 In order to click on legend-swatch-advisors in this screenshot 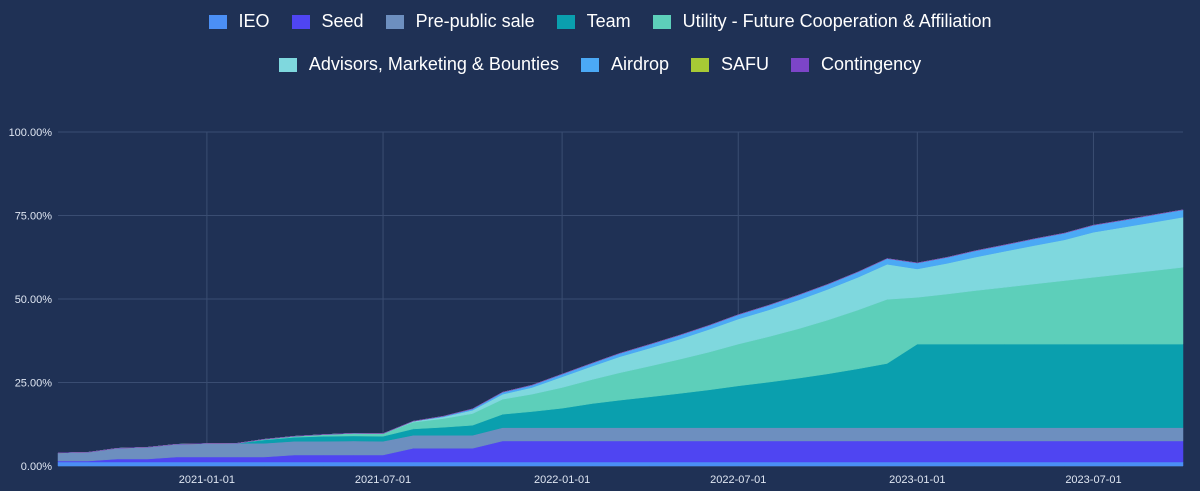, I will do `click(287, 64)`.